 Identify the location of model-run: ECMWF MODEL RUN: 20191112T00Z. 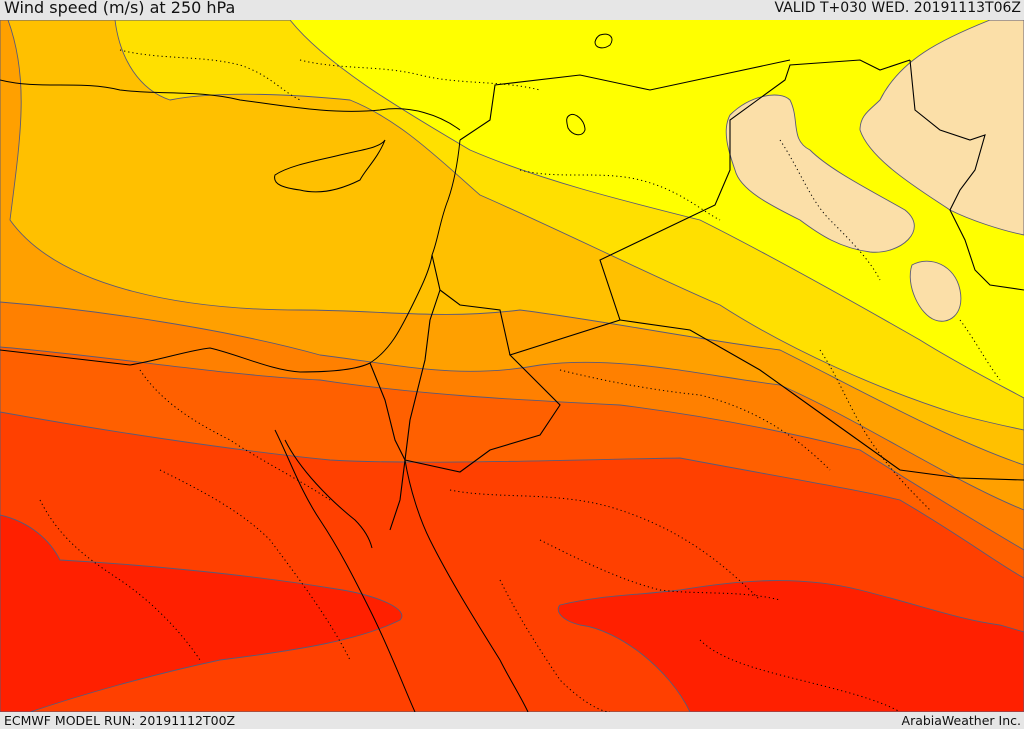
(120, 720).